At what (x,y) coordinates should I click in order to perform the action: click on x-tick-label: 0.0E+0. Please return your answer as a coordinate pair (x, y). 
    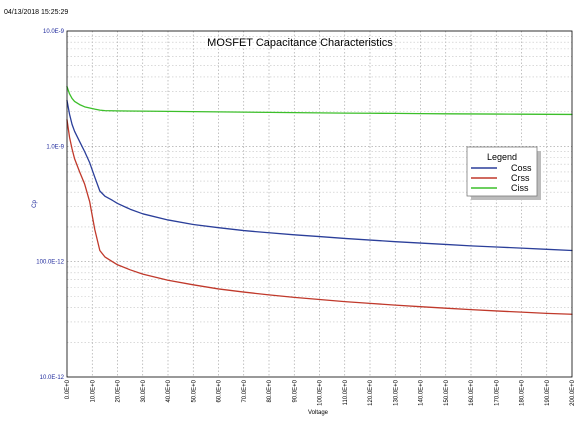
    Looking at the image, I should click on (68, 389).